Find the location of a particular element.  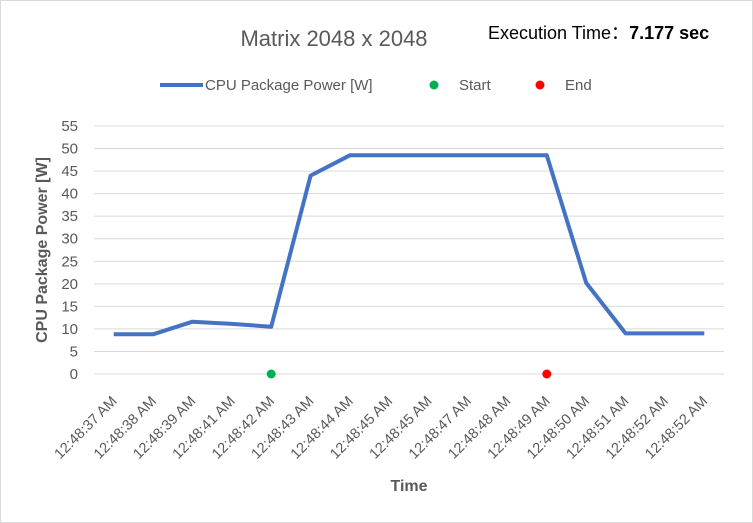

y-tick-label: 20 is located at coordinates (69, 284).